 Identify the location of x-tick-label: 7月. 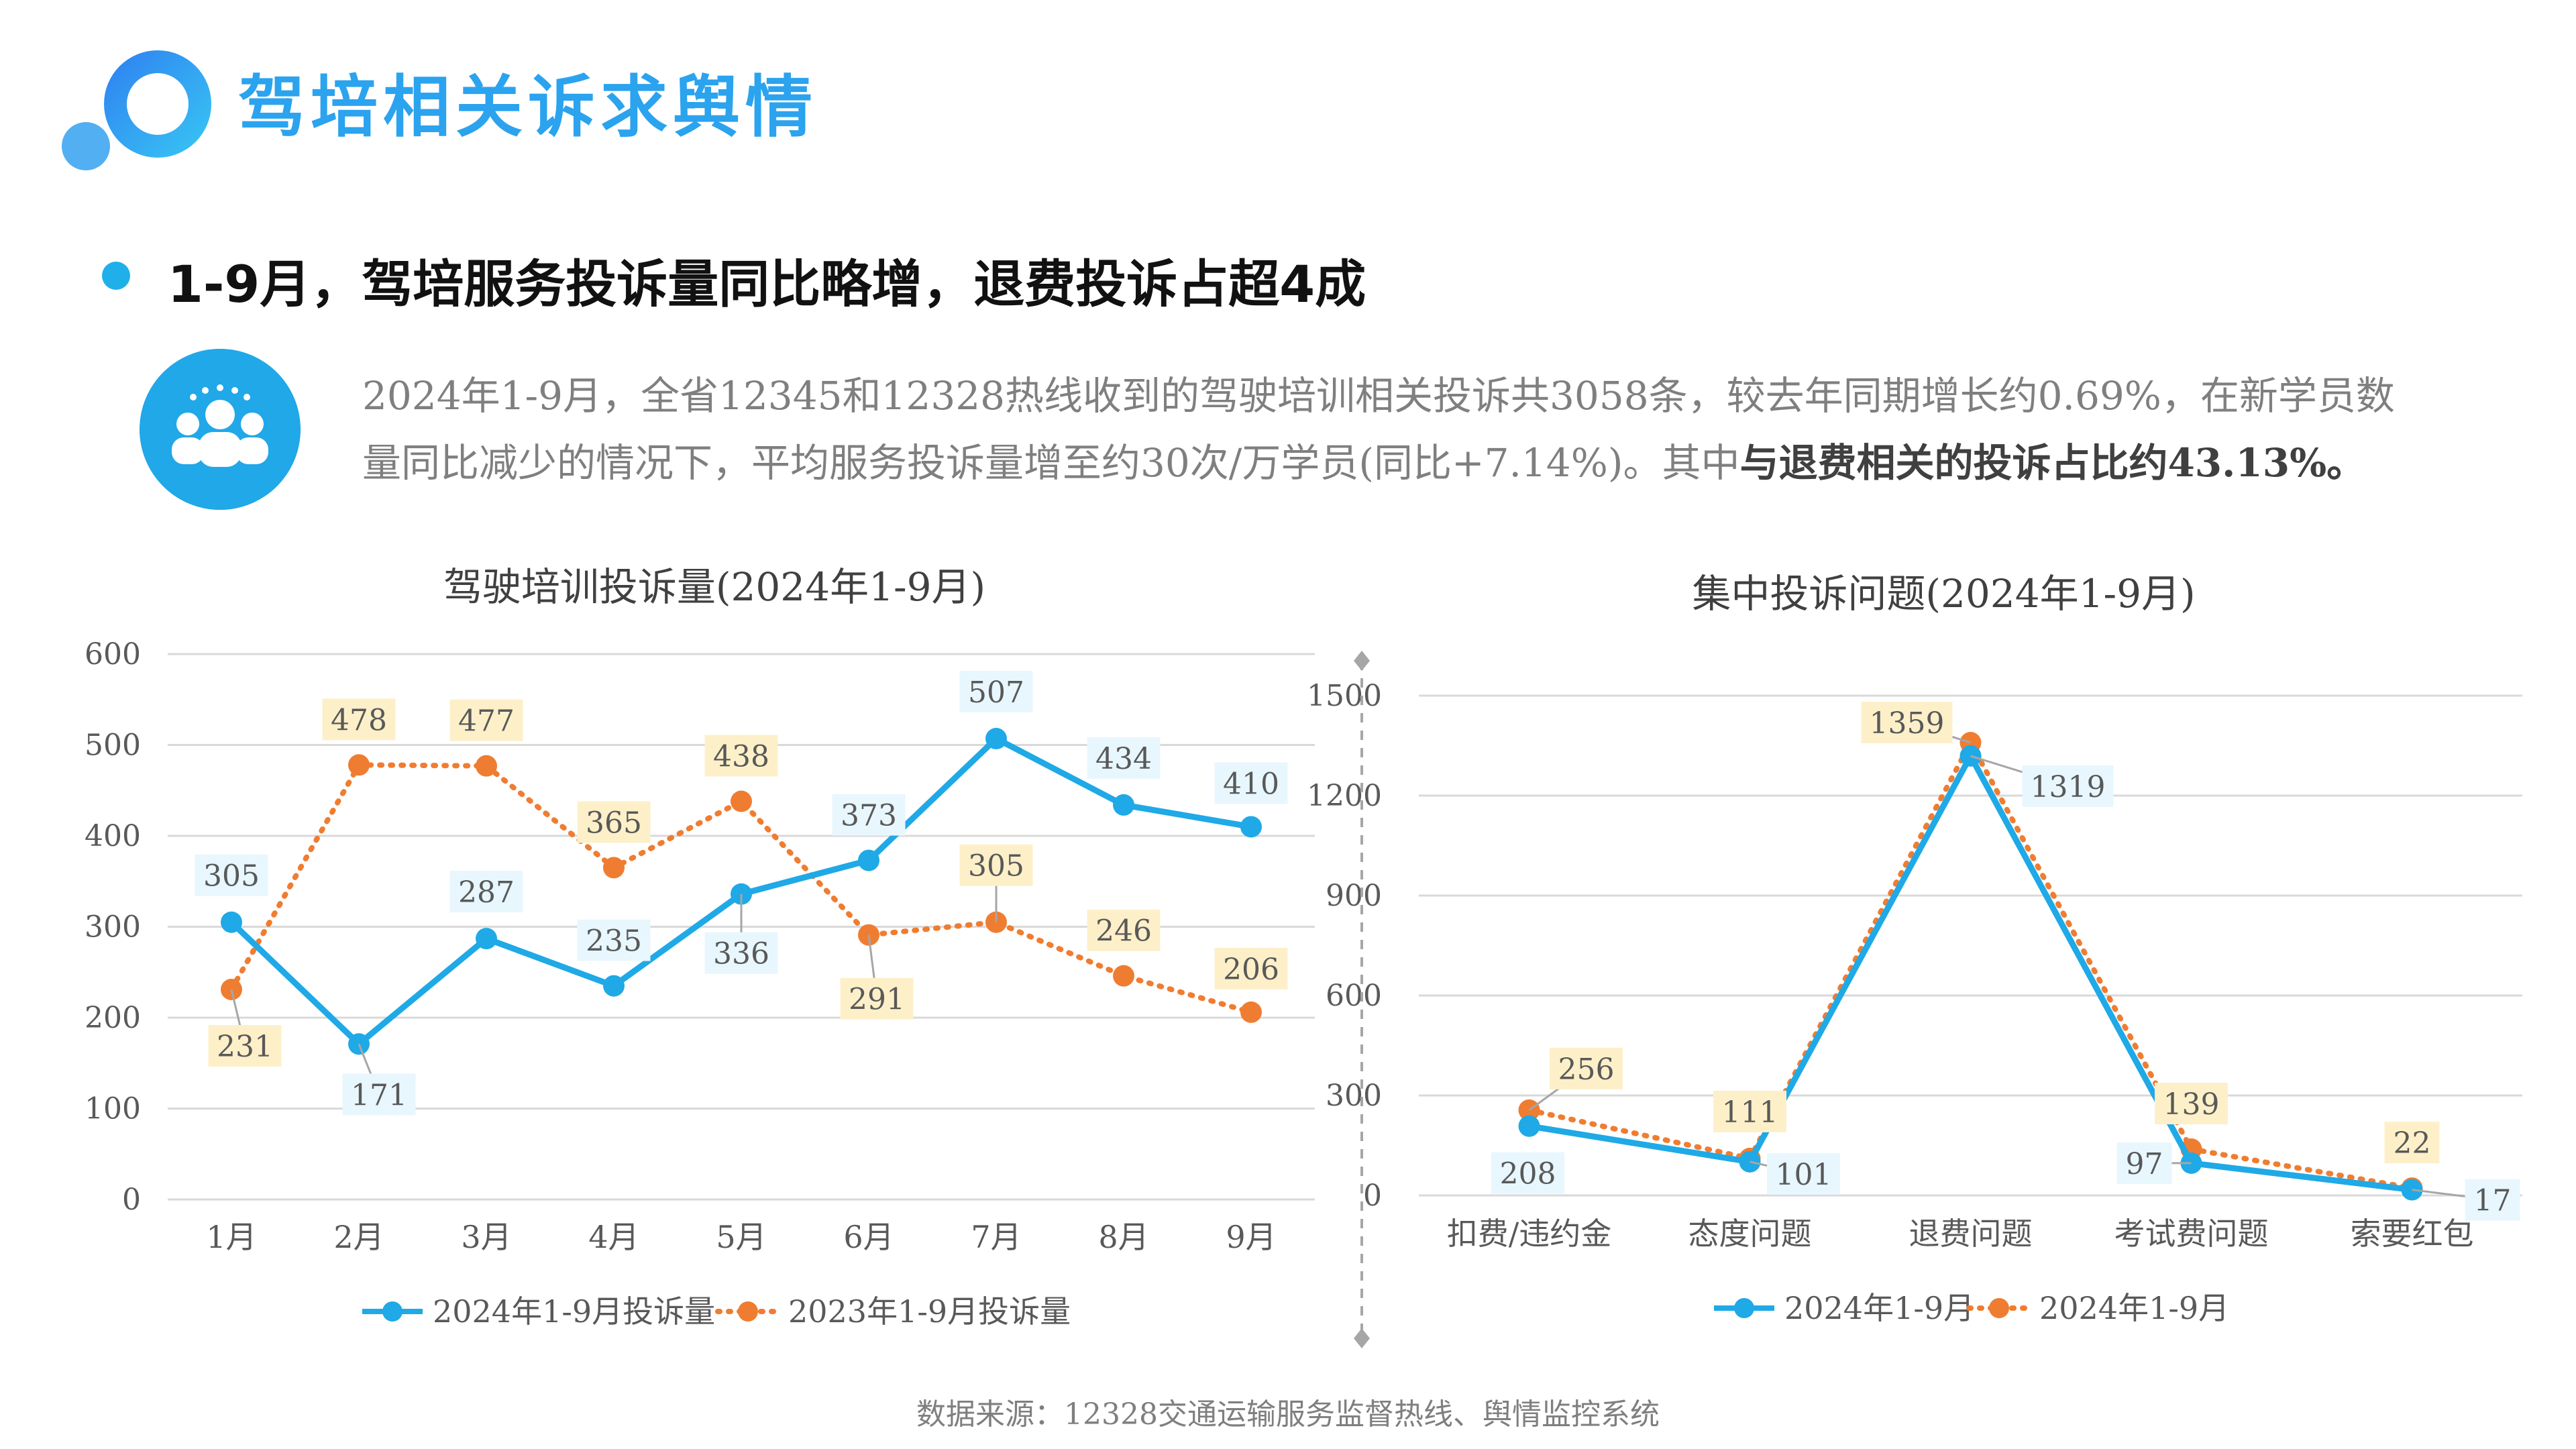
(996, 1237).